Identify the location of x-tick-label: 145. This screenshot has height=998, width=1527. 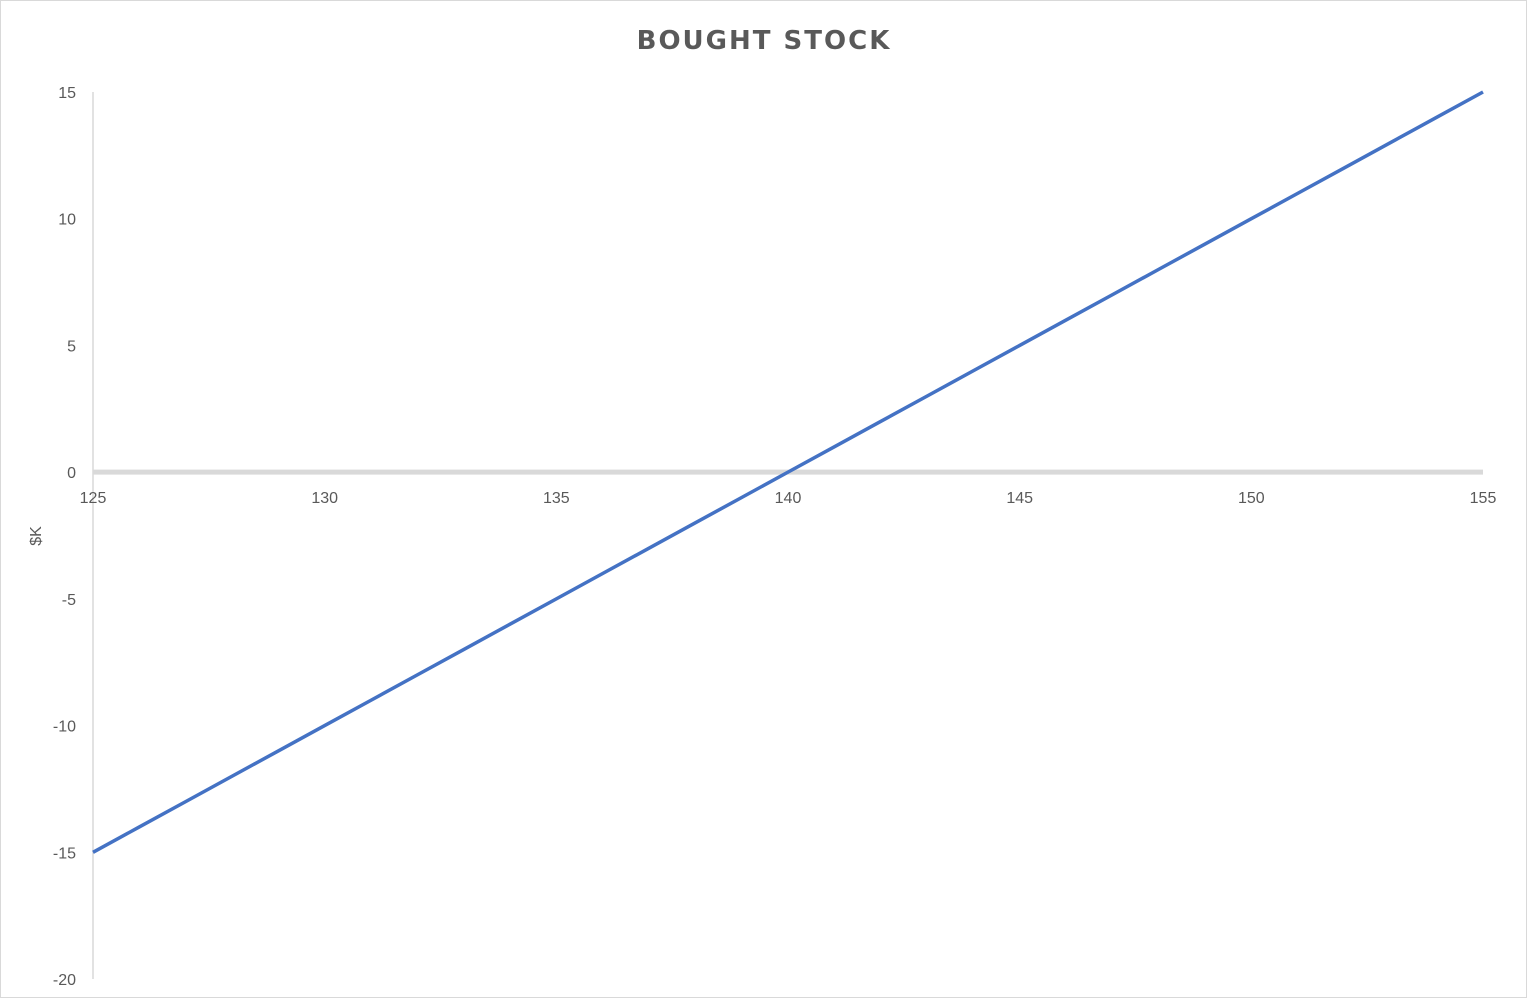
(1019, 498).